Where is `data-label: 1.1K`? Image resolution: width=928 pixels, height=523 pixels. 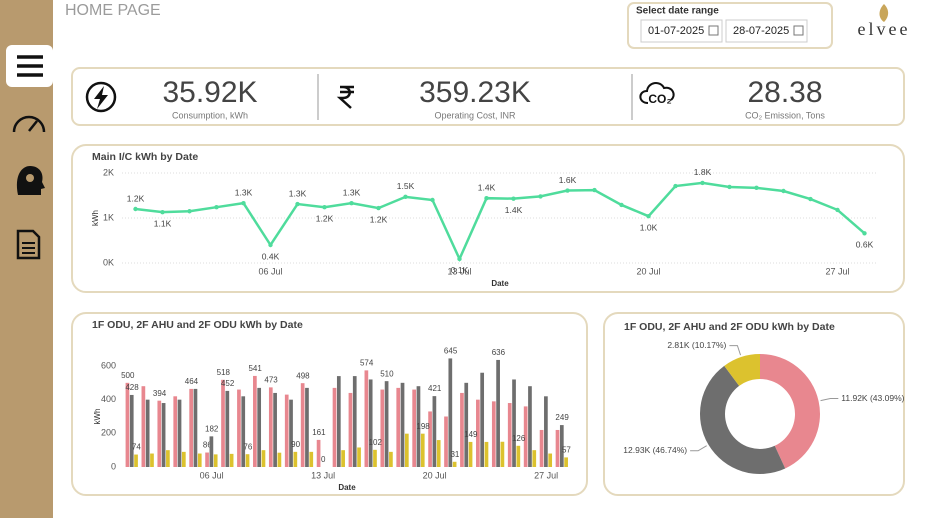 data-label: 1.1K is located at coordinates (163, 223).